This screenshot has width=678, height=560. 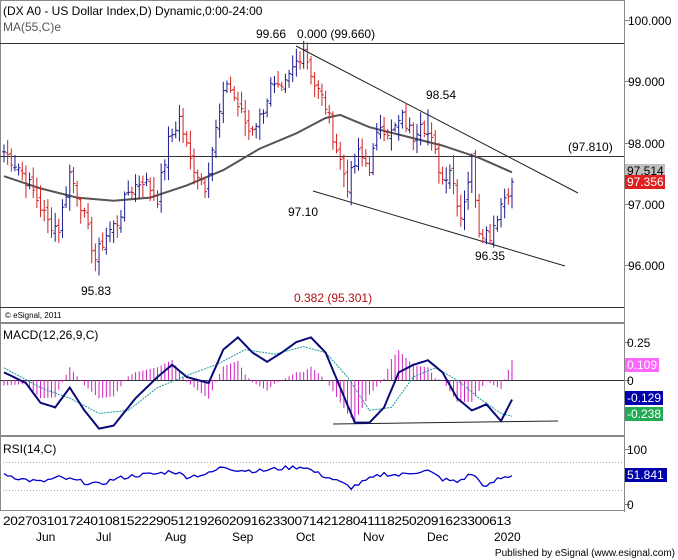 I want to click on price-tick-2: 98.000, so click(x=646, y=144).